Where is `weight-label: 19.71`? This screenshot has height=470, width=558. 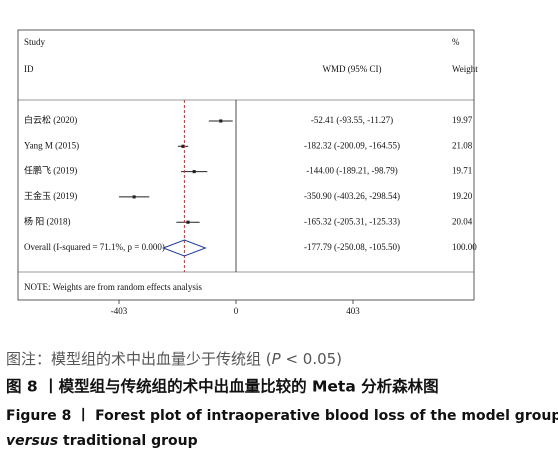
weight-label: 19.71 is located at coordinates (462, 171).